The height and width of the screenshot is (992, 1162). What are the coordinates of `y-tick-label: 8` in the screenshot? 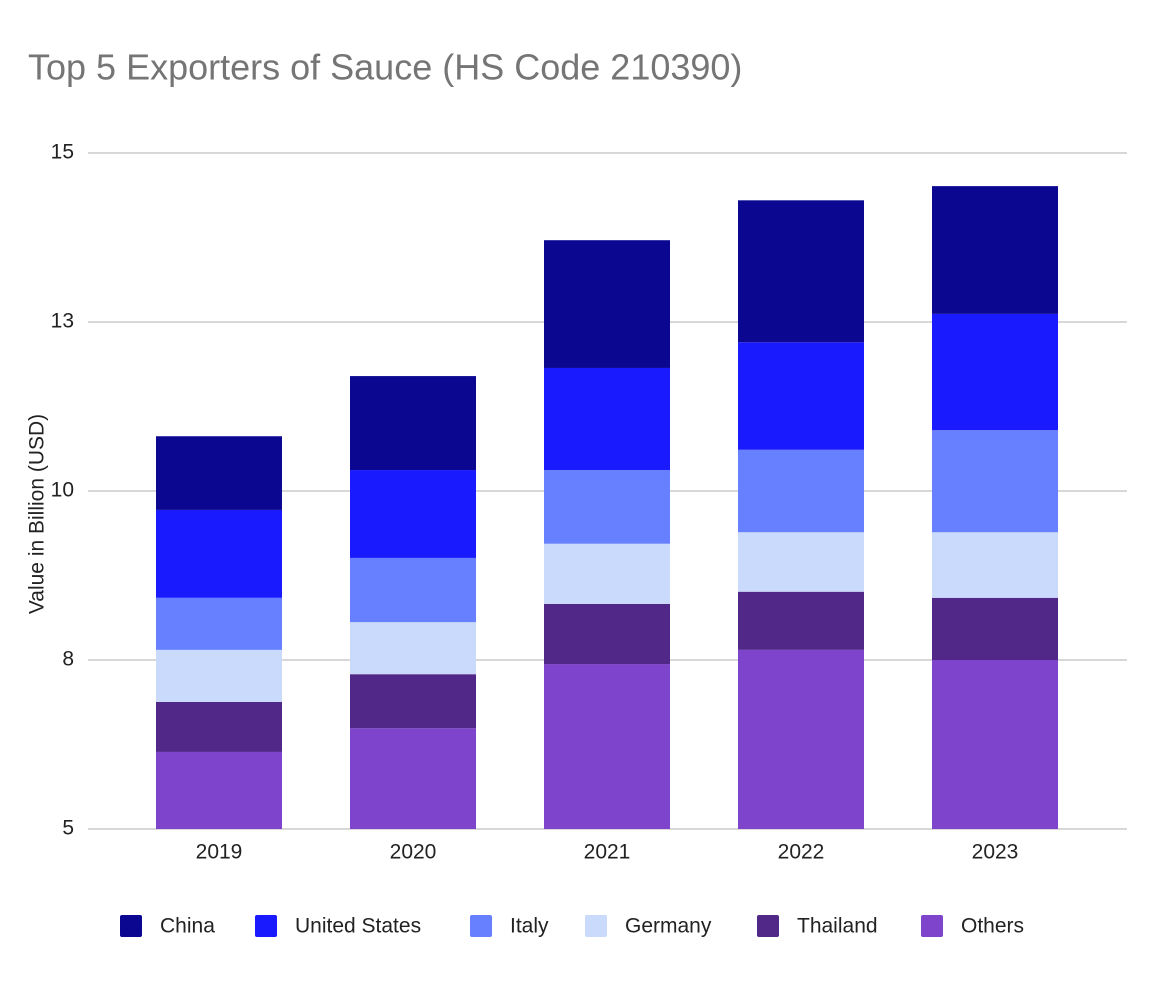 It's located at (68, 659).